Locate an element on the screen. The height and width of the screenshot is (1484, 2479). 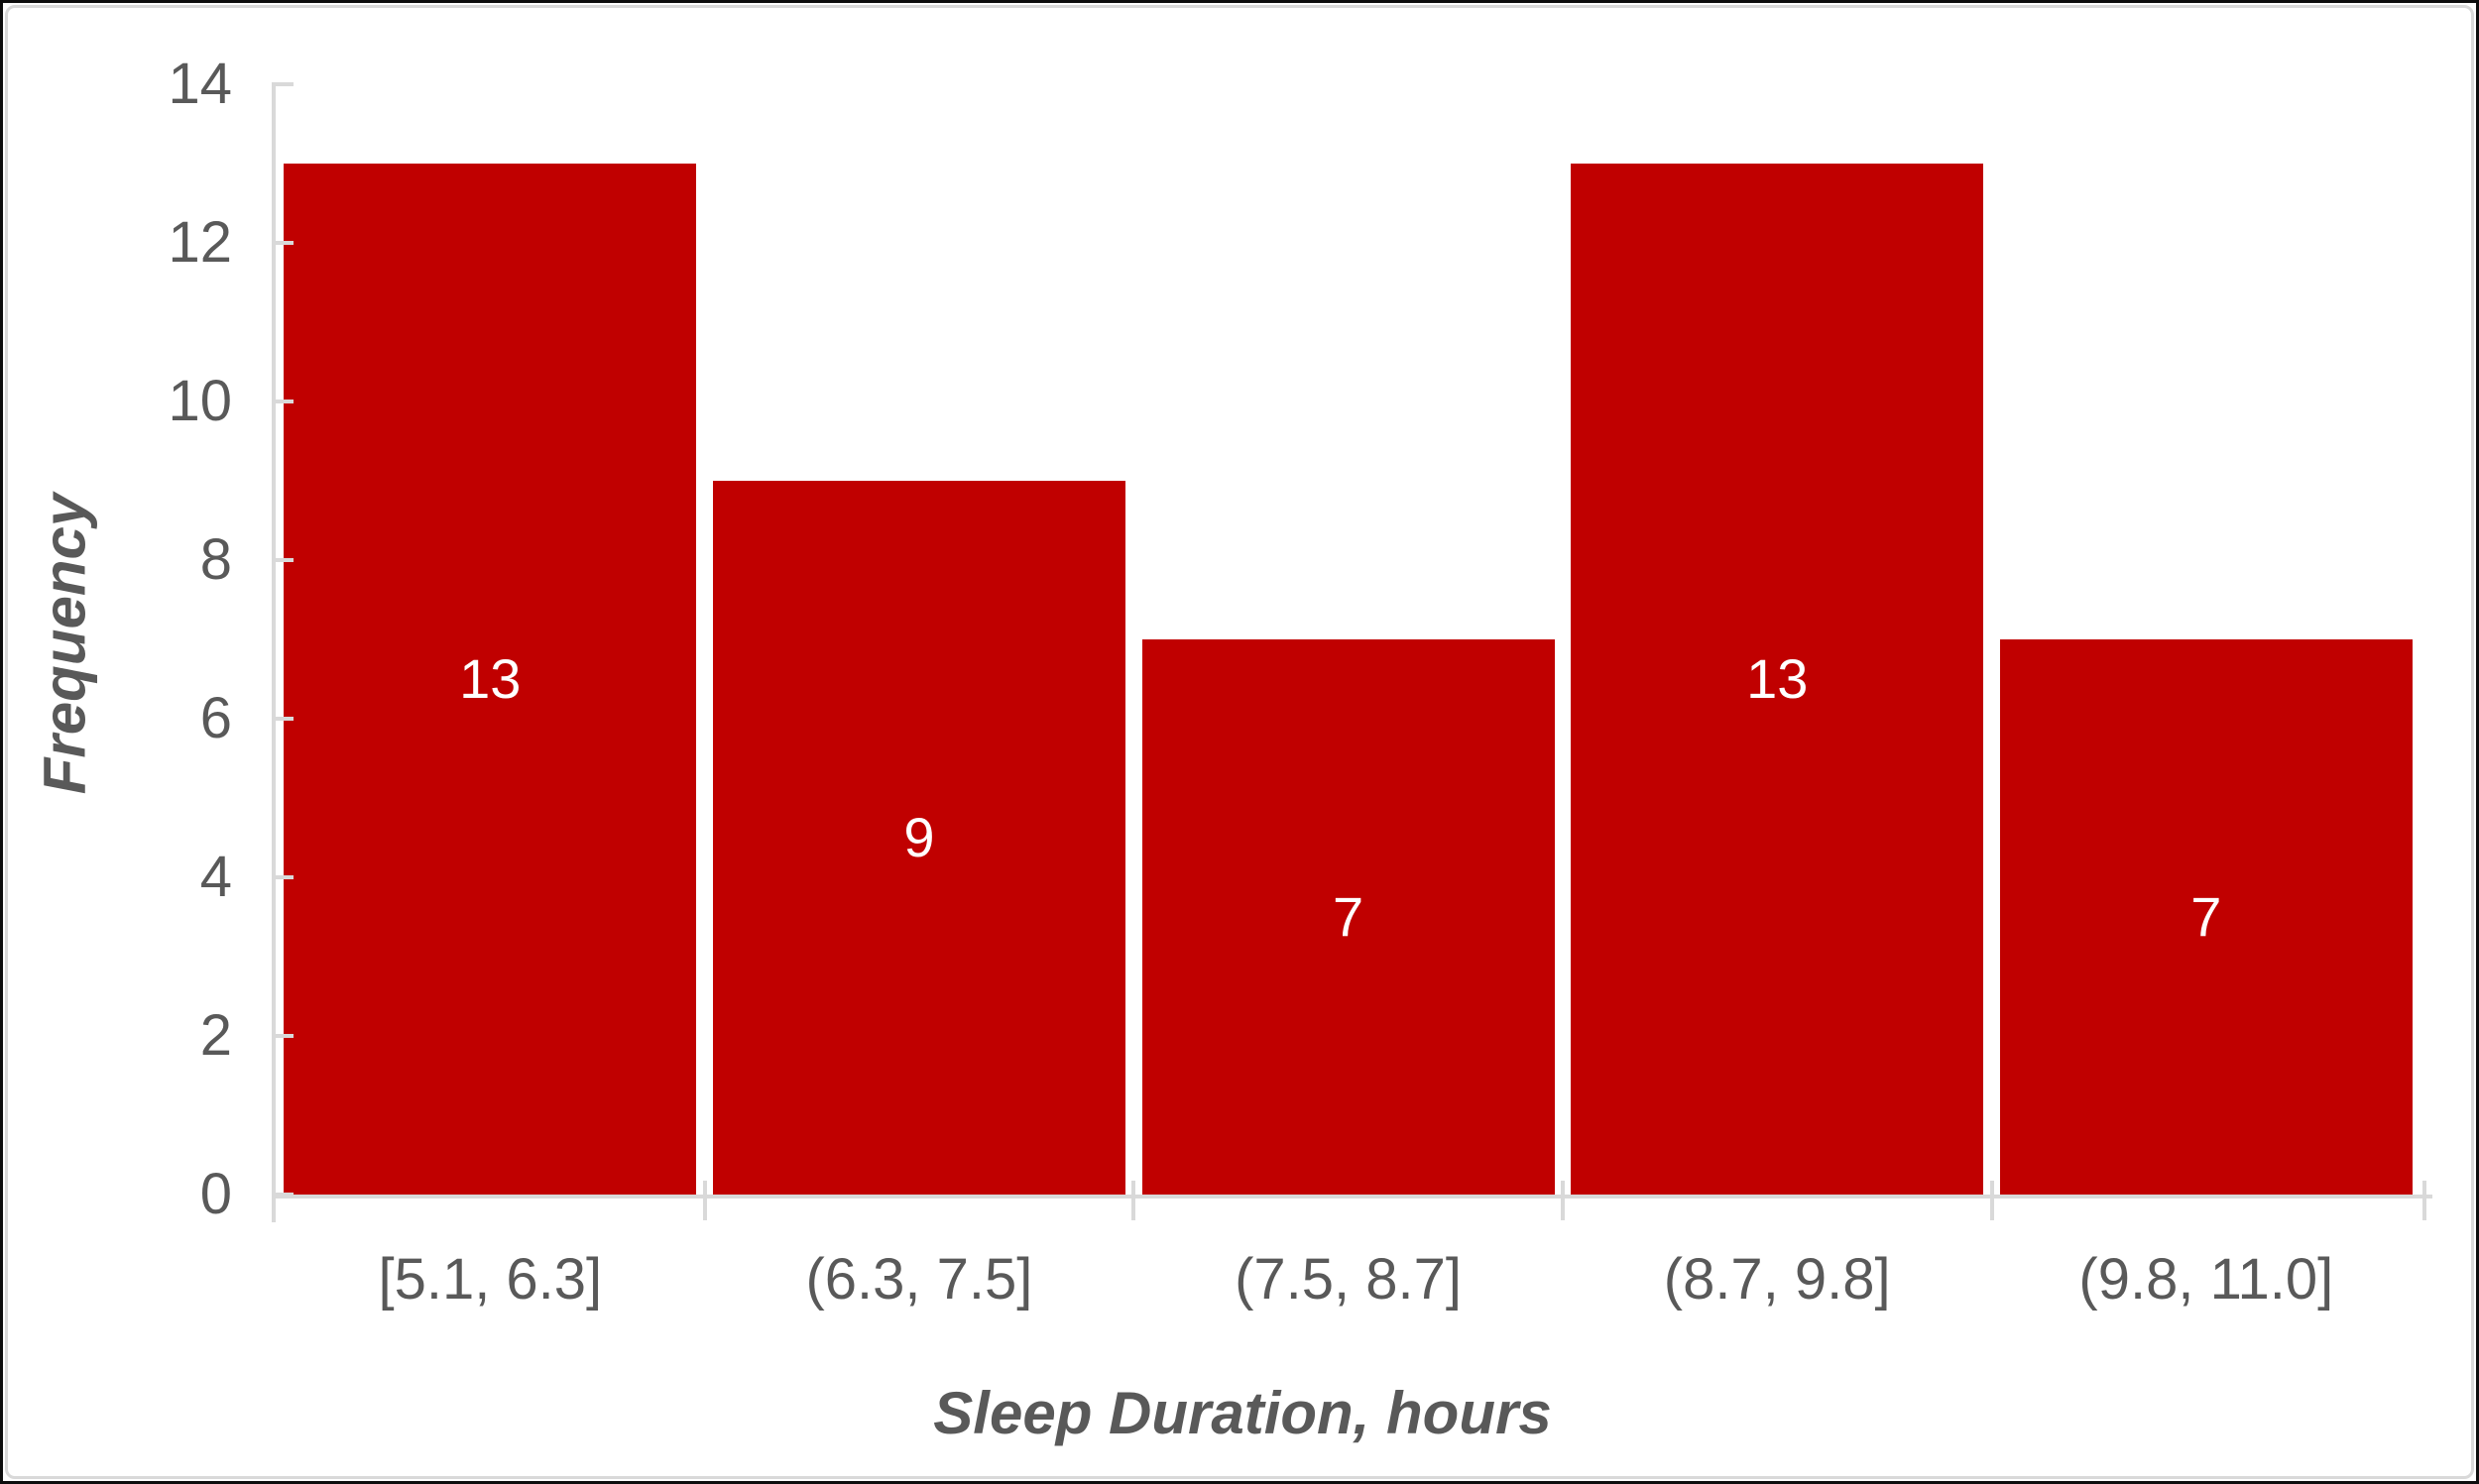
x-axis-category-label: (7.5, 8.7] is located at coordinates (1349, 1279).